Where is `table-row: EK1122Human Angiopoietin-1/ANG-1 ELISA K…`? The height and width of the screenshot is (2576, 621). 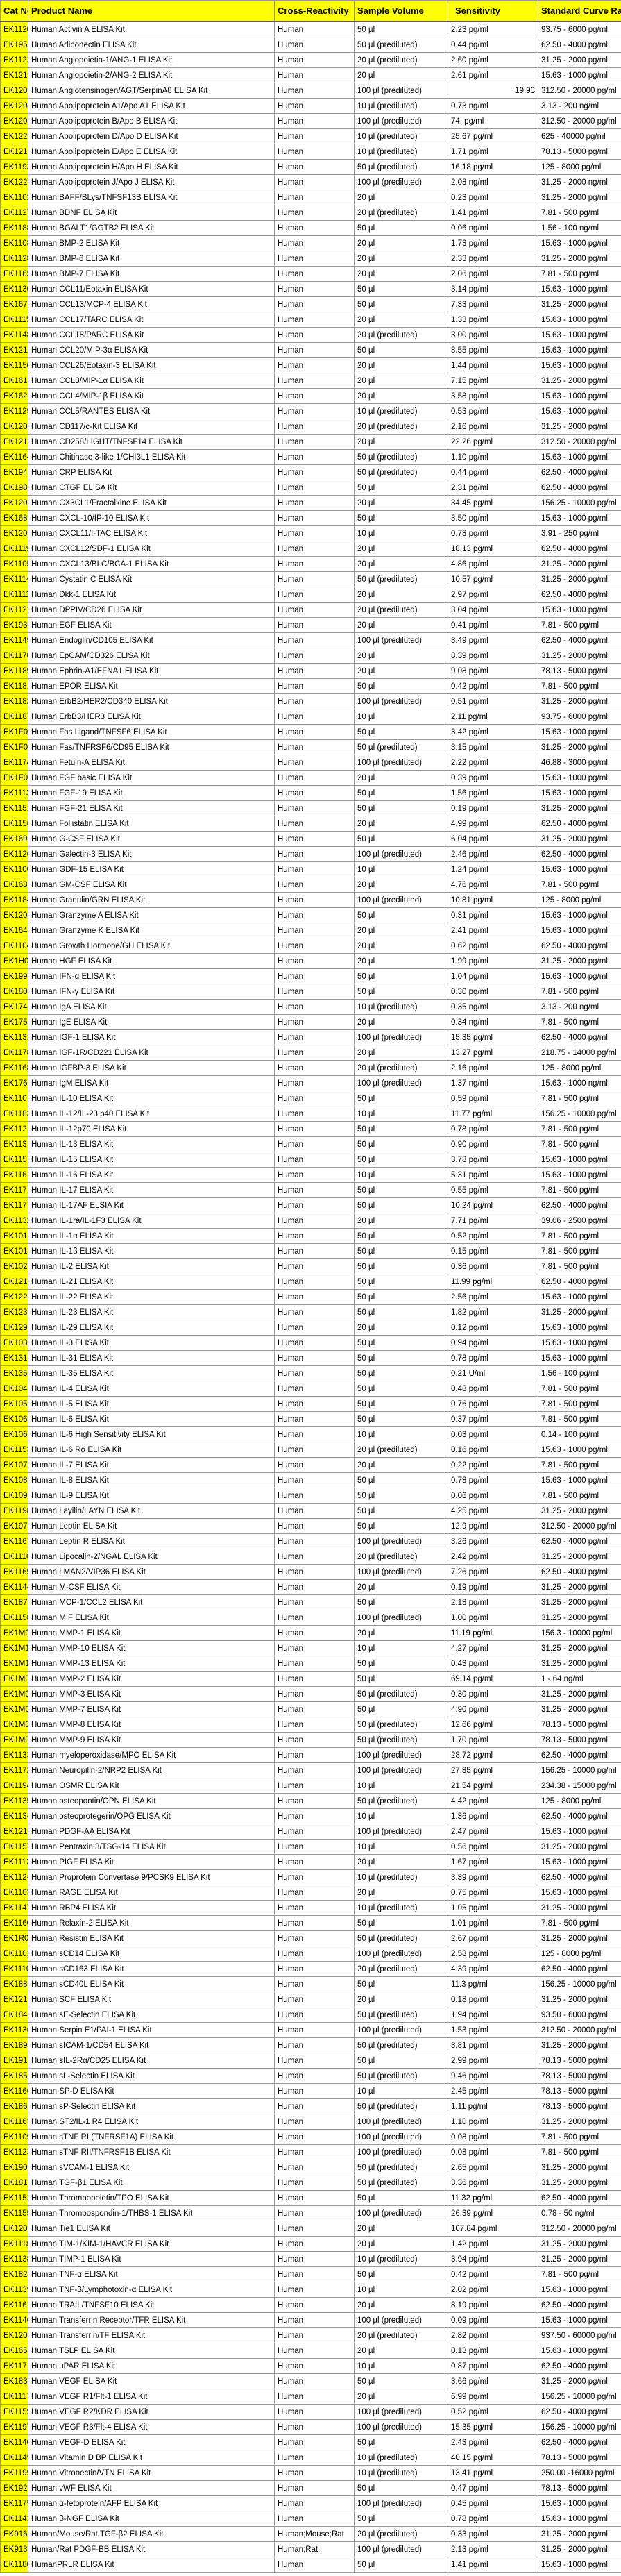 table-row: EK1122Human Angiopoietin-1/ANG-1 ELISA K… is located at coordinates (310, 60).